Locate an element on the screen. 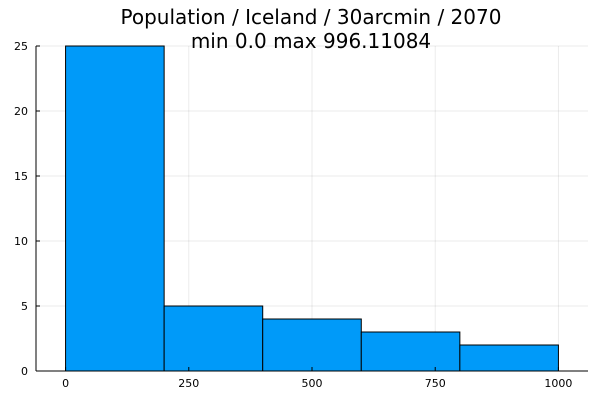 The width and height of the screenshot is (600, 400). y-tick-label: 20 is located at coordinates (21, 111).